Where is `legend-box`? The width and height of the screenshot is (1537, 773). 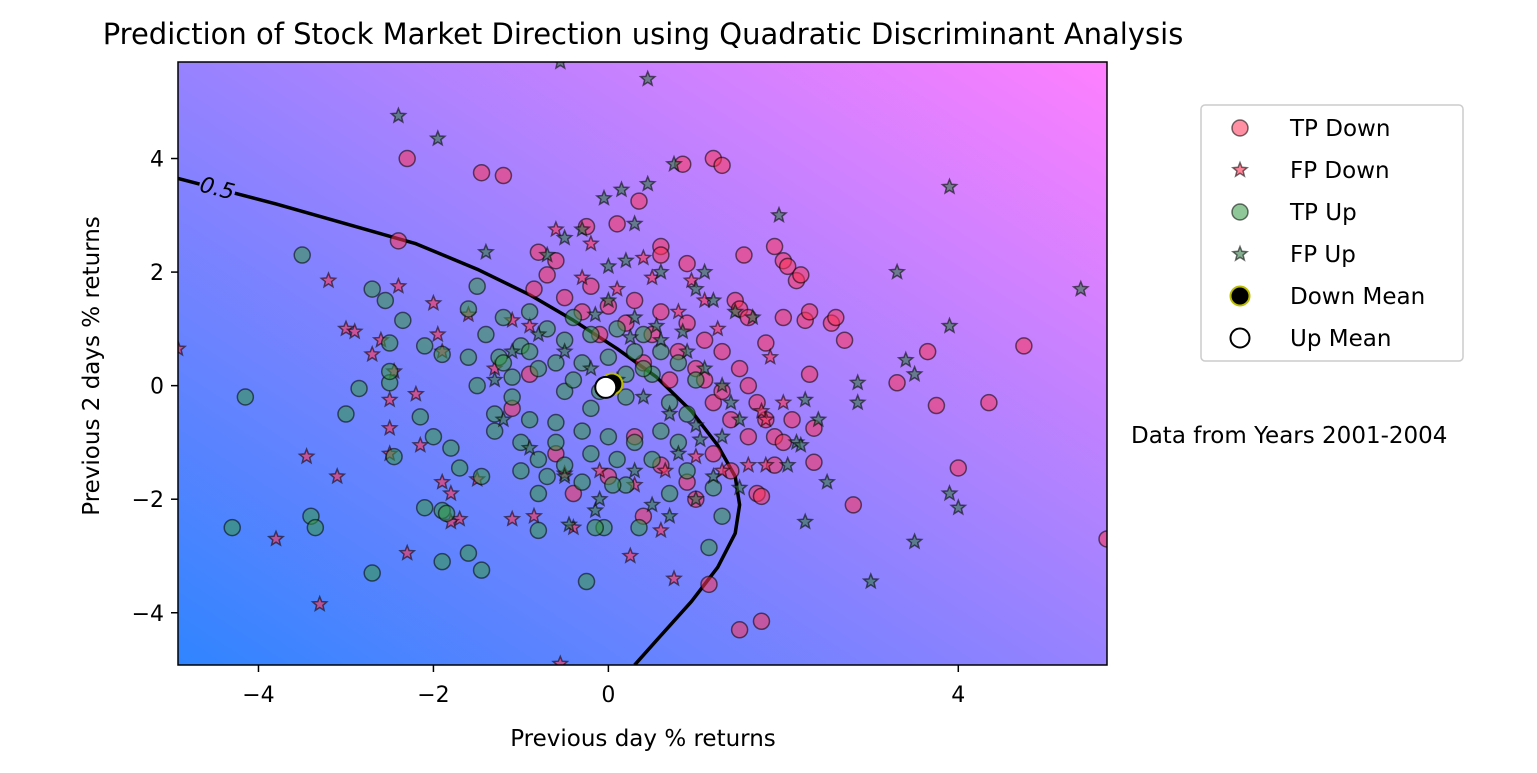
legend-box is located at coordinates (1332, 233).